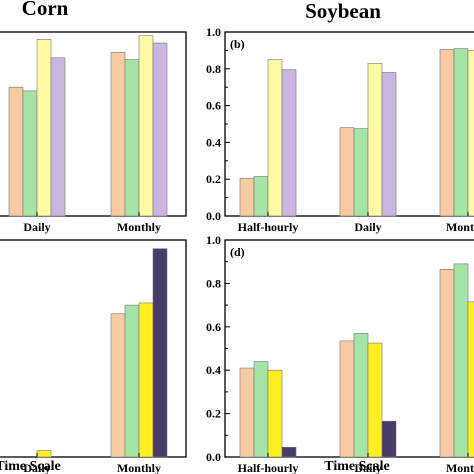 Image resolution: width=474 pixels, height=474 pixels. Describe the element at coordinates (213, 457) in the screenshot. I see `panel-d-y-tick-label: 0.0` at that location.